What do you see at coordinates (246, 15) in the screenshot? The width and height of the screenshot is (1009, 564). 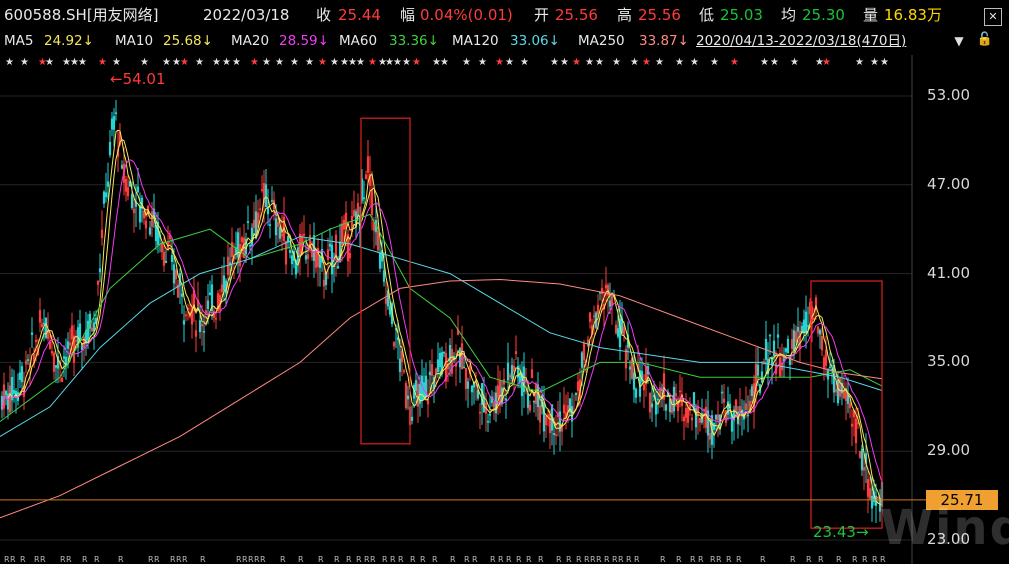 I see `quote-date: 2022/03/18` at bounding box center [246, 15].